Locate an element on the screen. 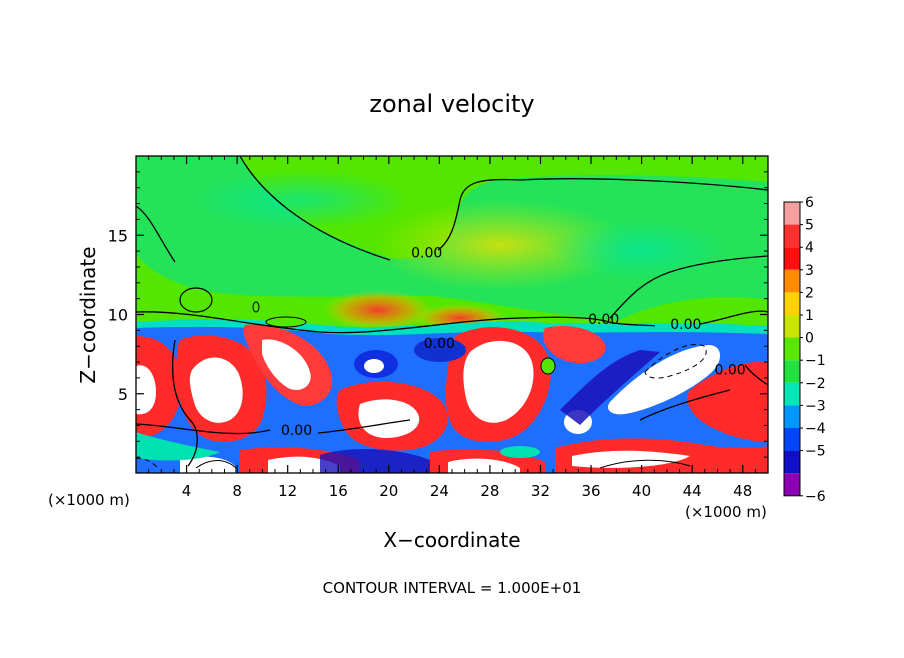  blue-eddy-a-core is located at coordinates (374, 366).